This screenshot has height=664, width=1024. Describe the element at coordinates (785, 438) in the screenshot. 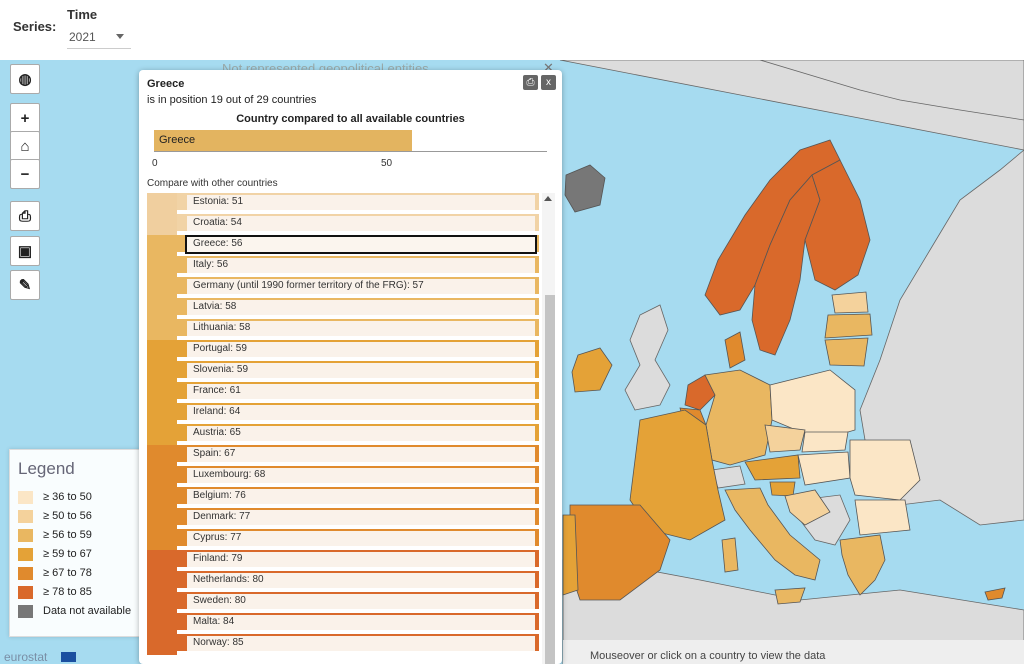

I see `map-czechia` at that location.